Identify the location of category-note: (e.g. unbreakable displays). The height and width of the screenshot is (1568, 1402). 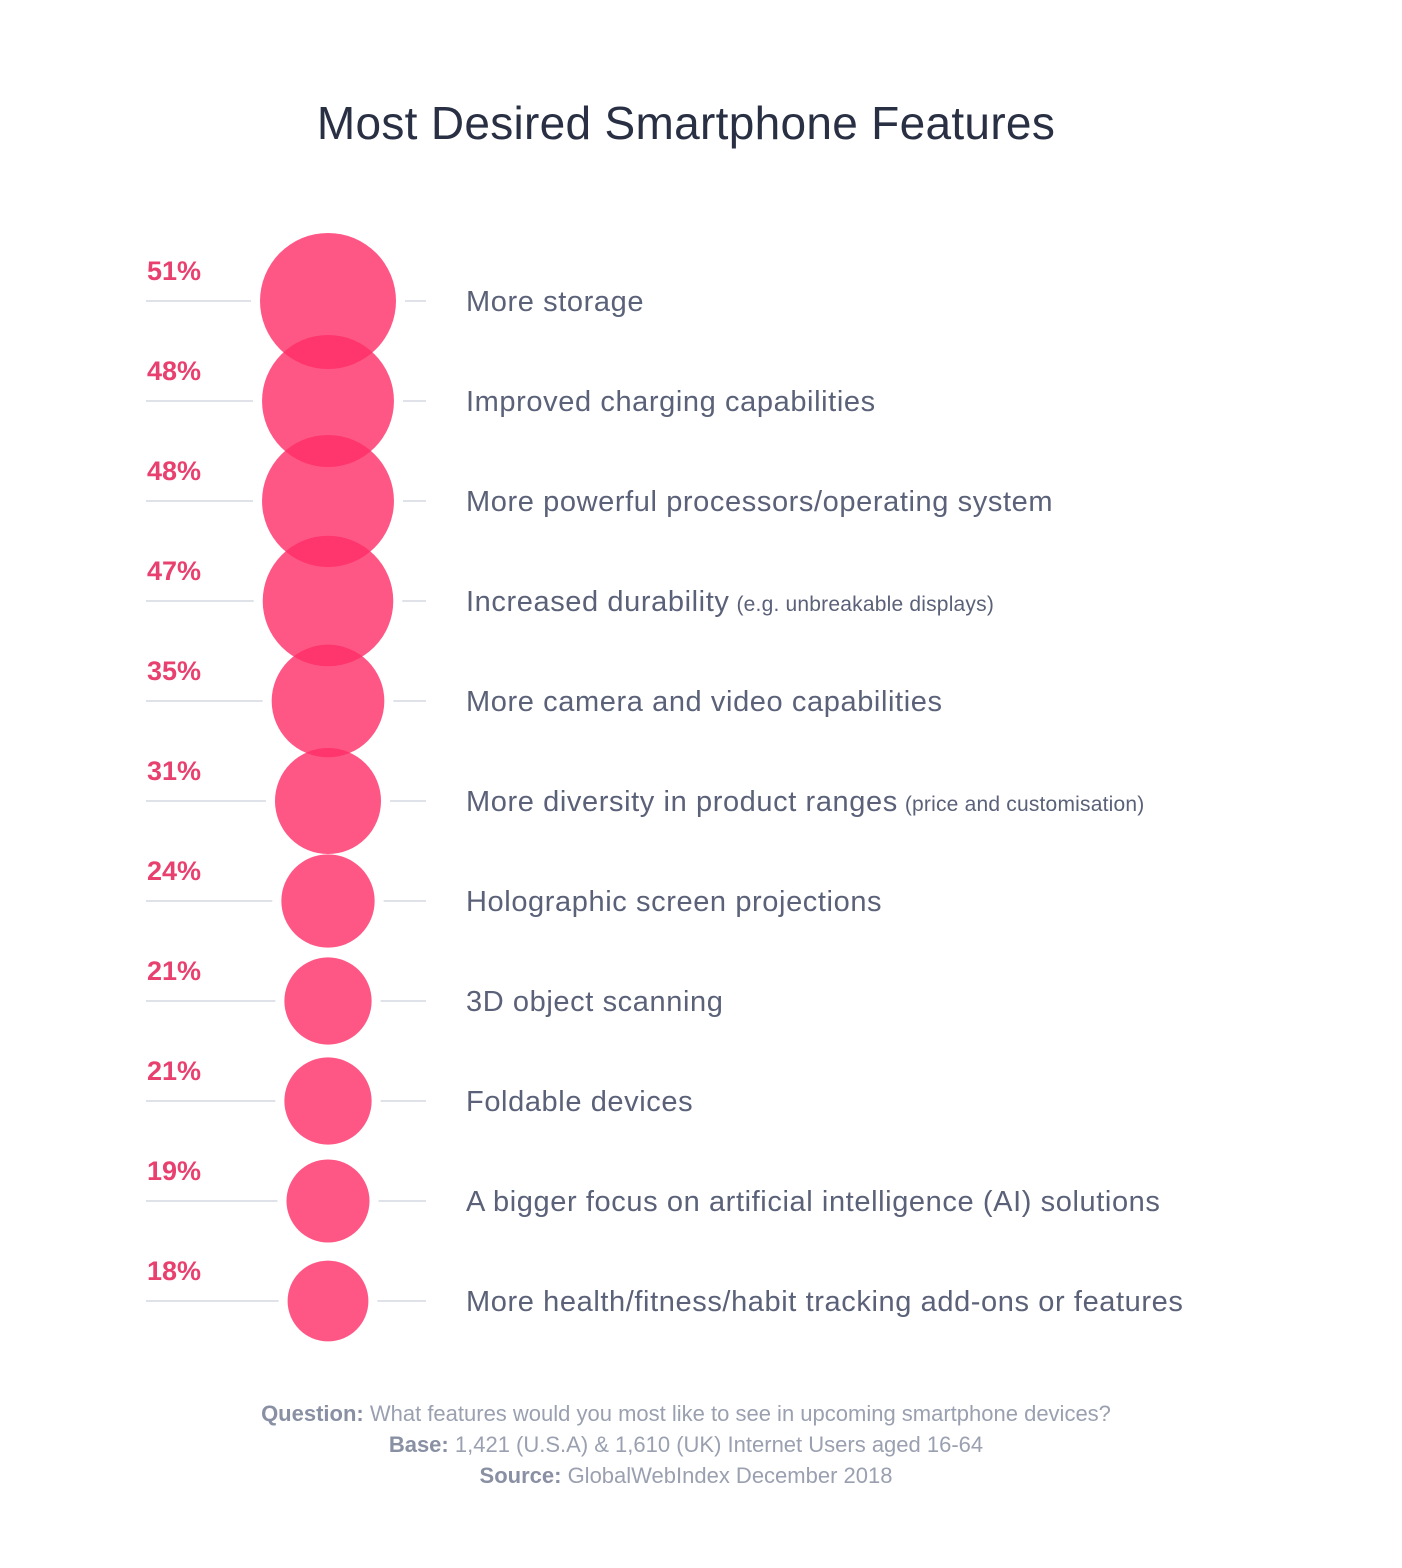
(865, 604).